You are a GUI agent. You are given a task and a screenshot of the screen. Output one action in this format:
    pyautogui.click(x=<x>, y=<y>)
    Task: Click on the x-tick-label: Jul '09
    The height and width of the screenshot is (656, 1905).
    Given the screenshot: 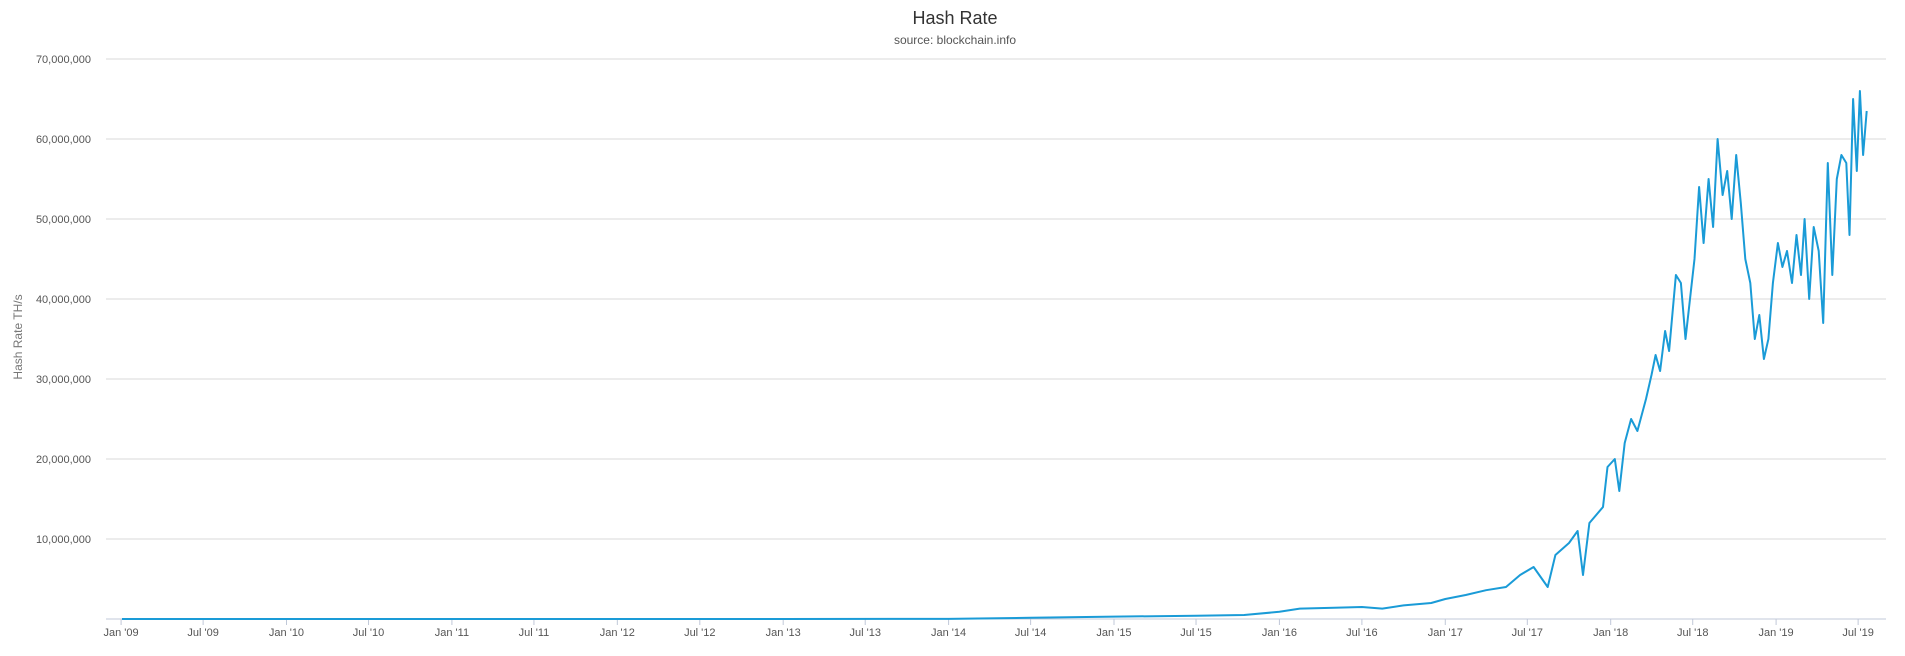 What is the action you would take?
    pyautogui.click(x=202, y=633)
    